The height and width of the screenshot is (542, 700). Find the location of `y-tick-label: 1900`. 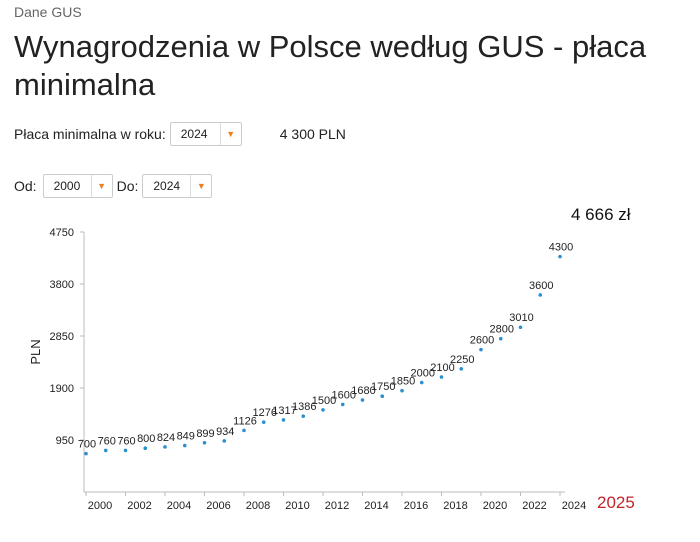

y-tick-label: 1900 is located at coordinates (62, 389).